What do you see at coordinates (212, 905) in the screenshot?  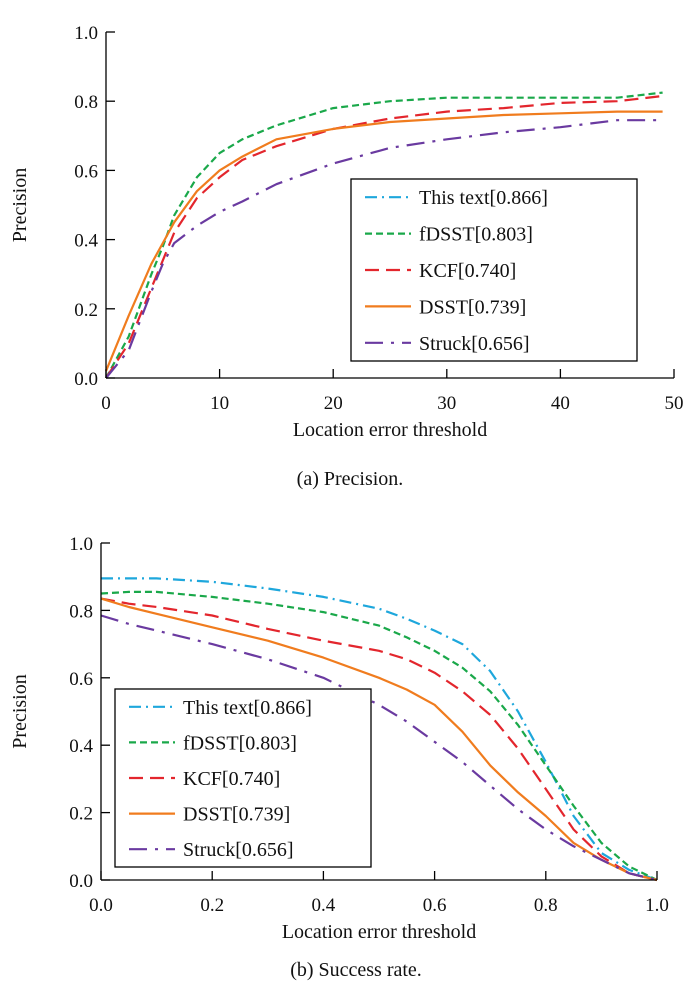 I see `x-tick-label: 0.2` at bounding box center [212, 905].